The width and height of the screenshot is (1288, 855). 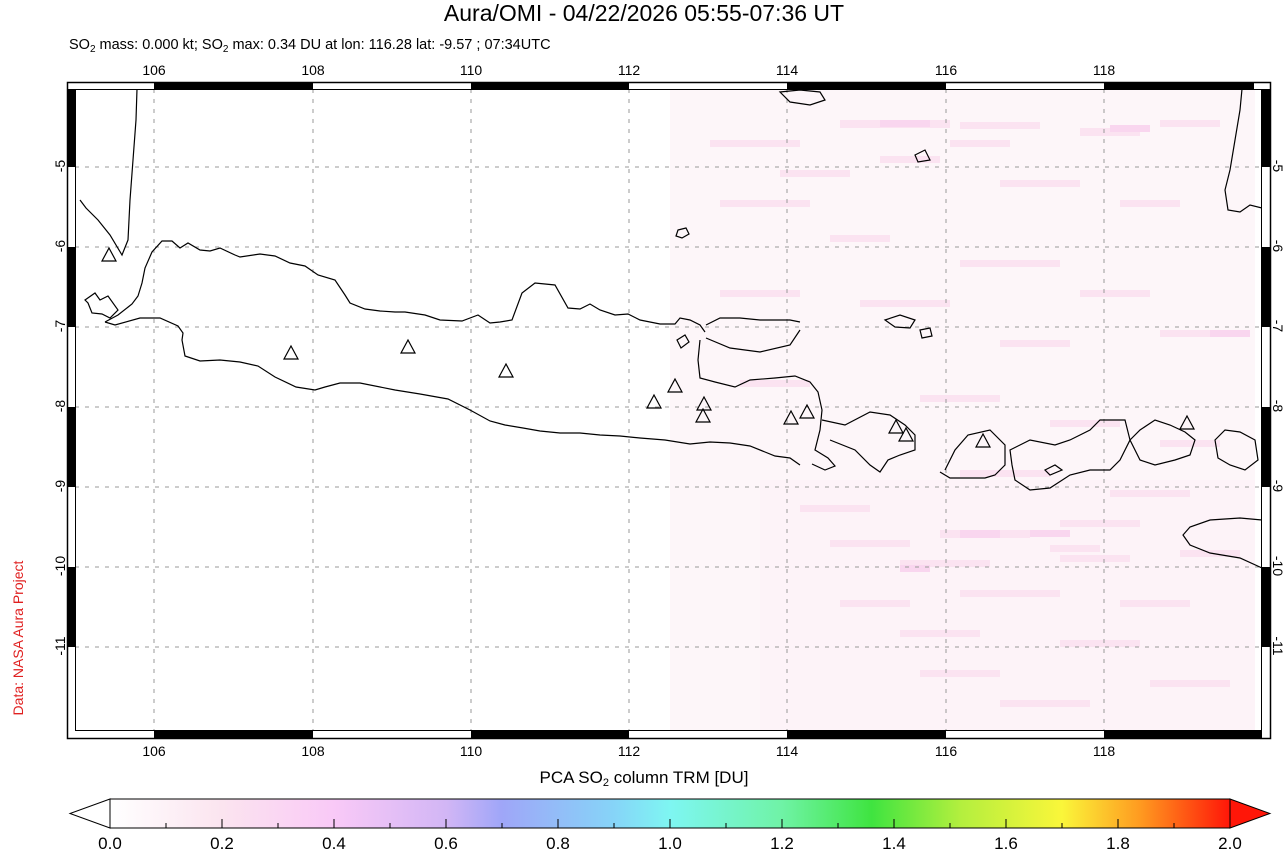 I want to click on x-tick-bottom: 114, so click(x=787, y=751).